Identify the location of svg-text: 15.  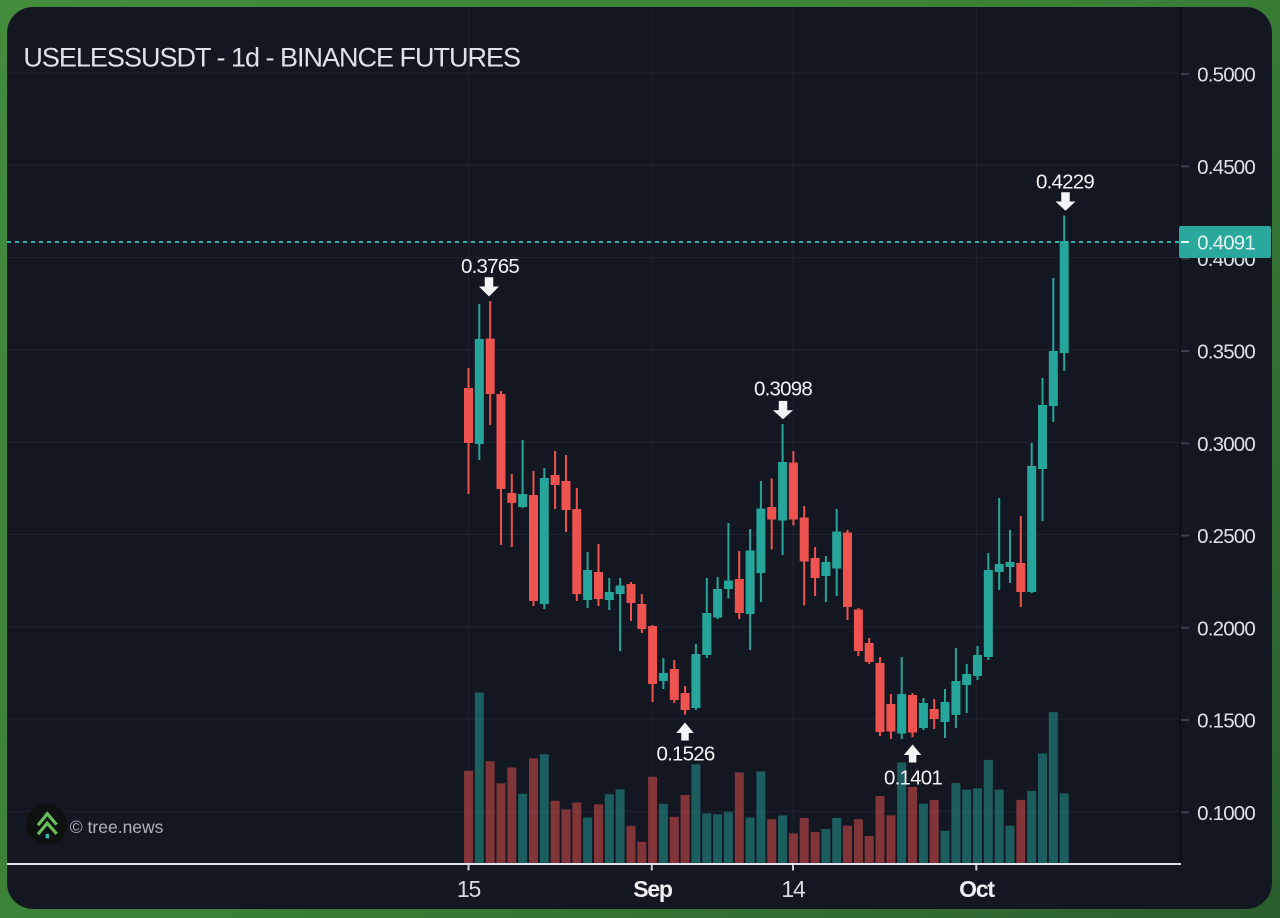
(469, 889).